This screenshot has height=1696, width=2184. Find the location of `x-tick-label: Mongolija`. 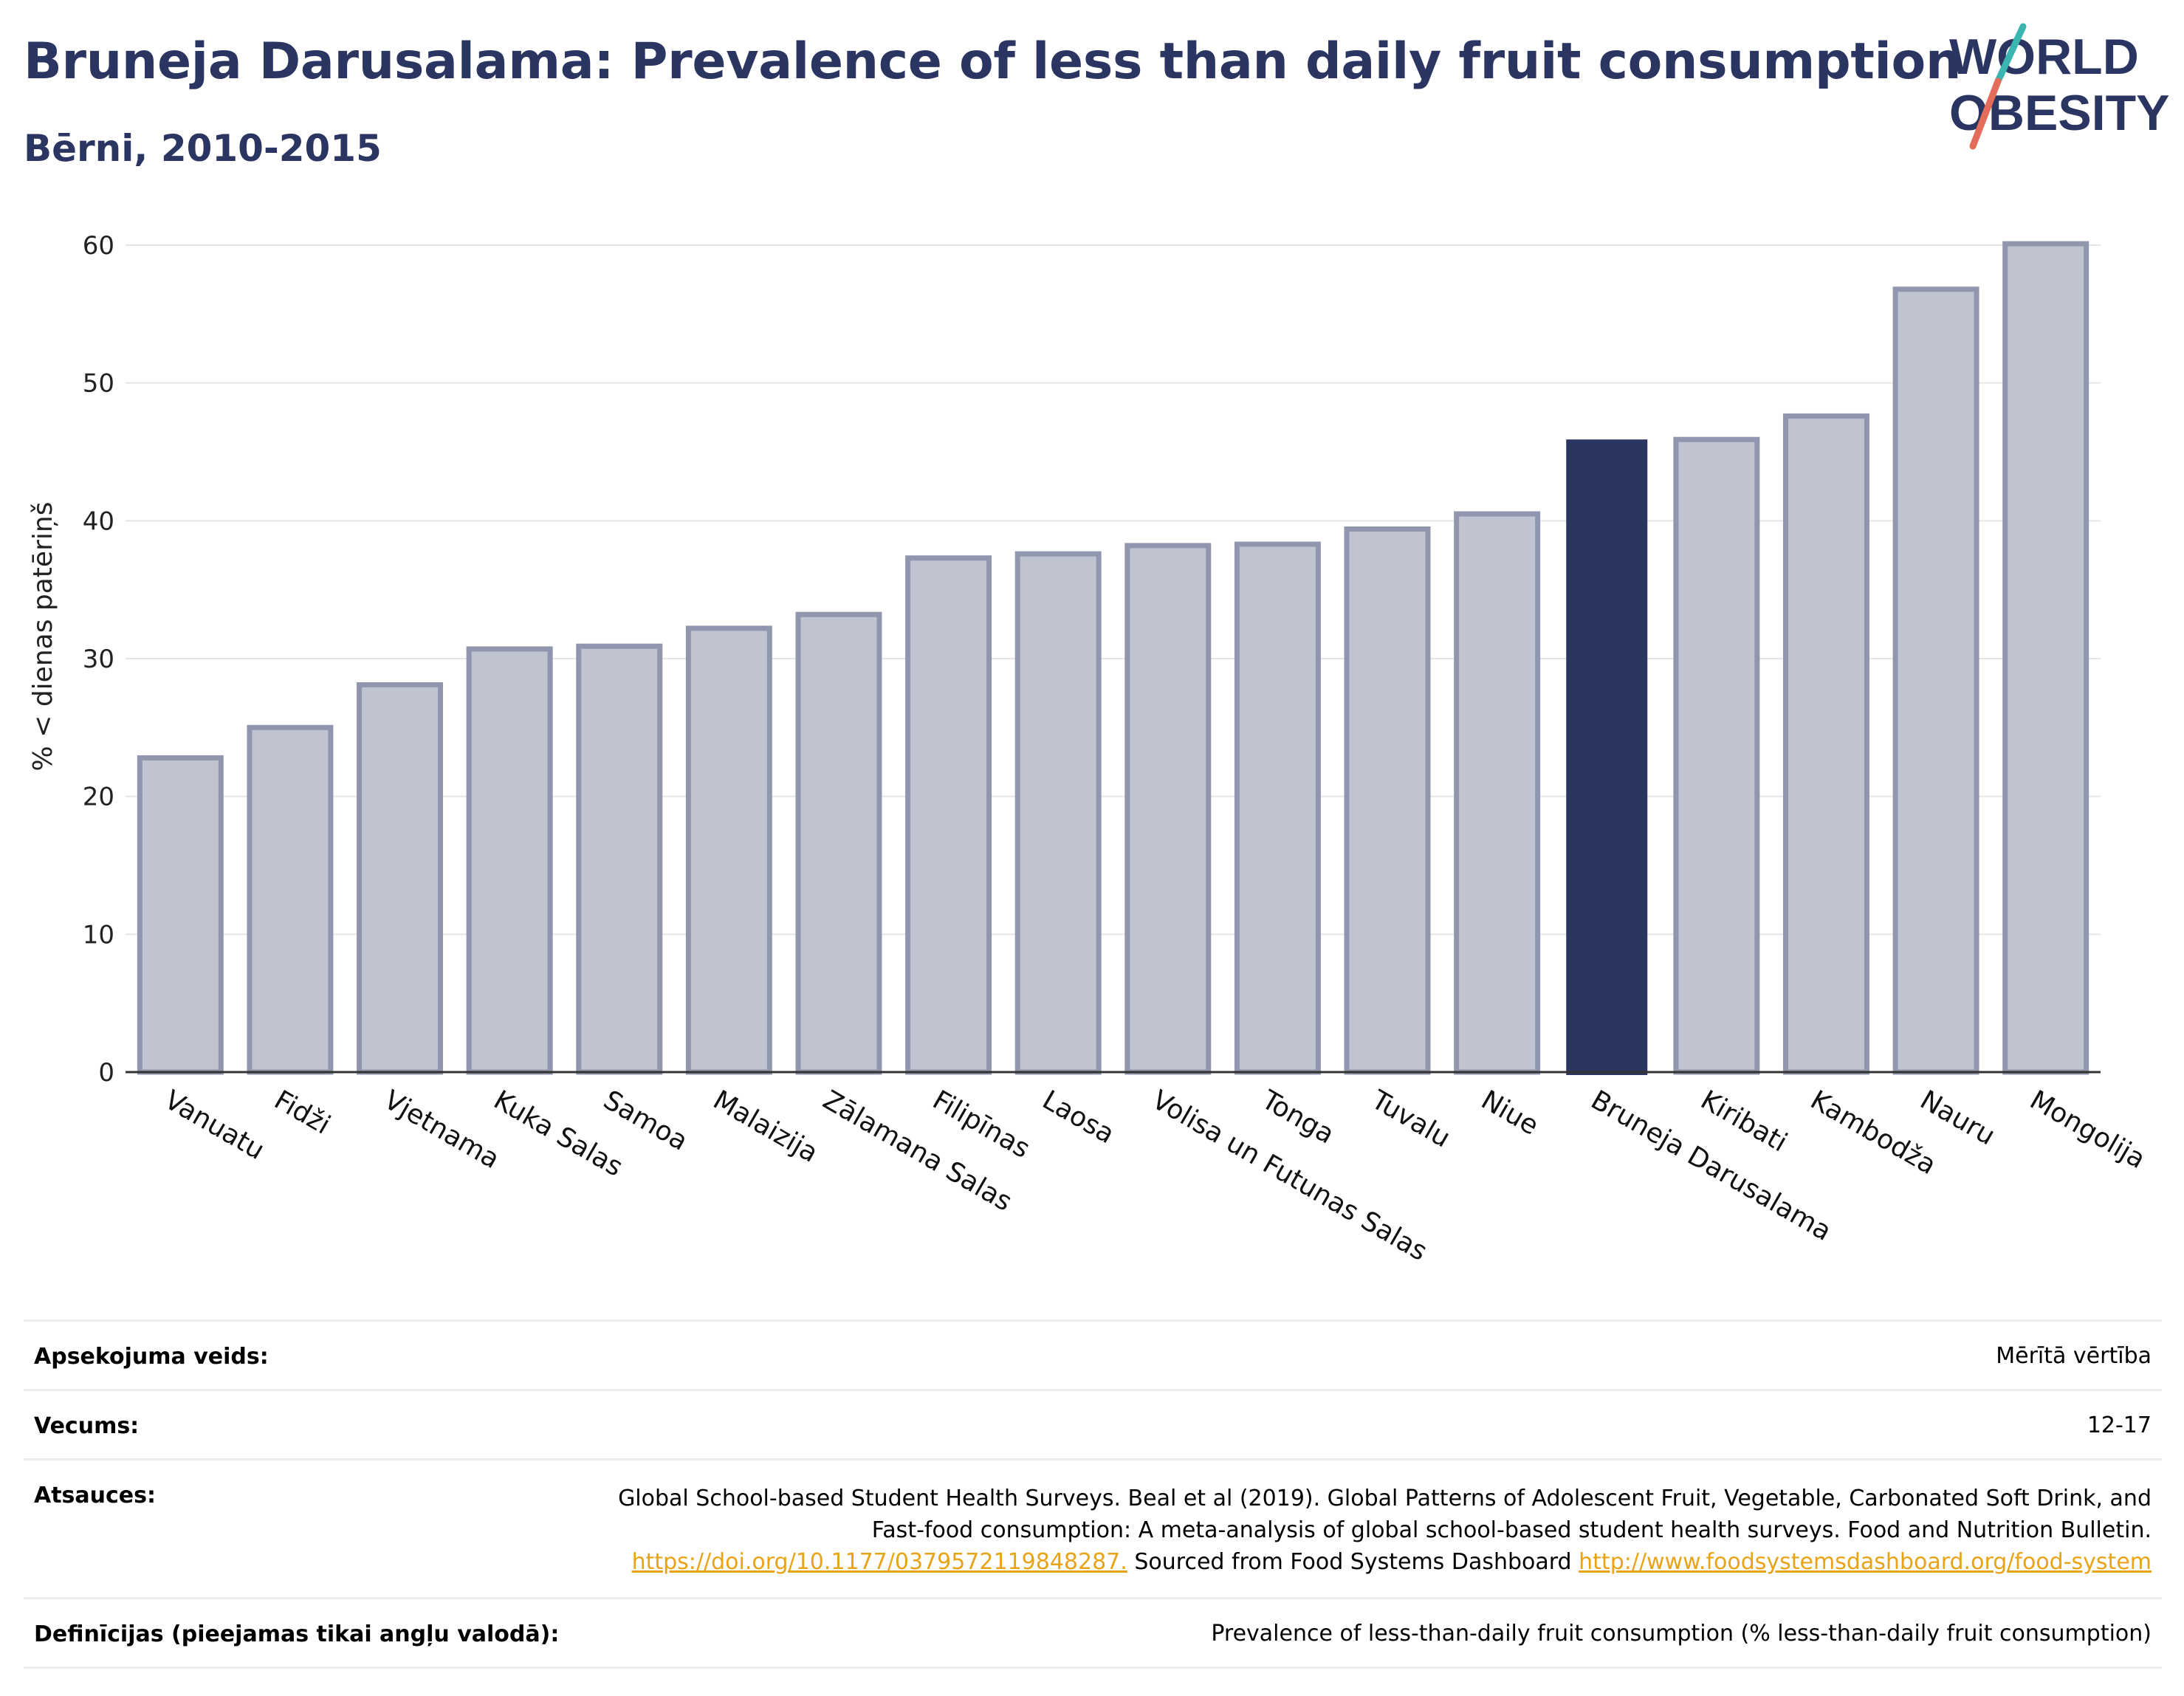

x-tick-label: Mongolija is located at coordinates (2088, 1130).